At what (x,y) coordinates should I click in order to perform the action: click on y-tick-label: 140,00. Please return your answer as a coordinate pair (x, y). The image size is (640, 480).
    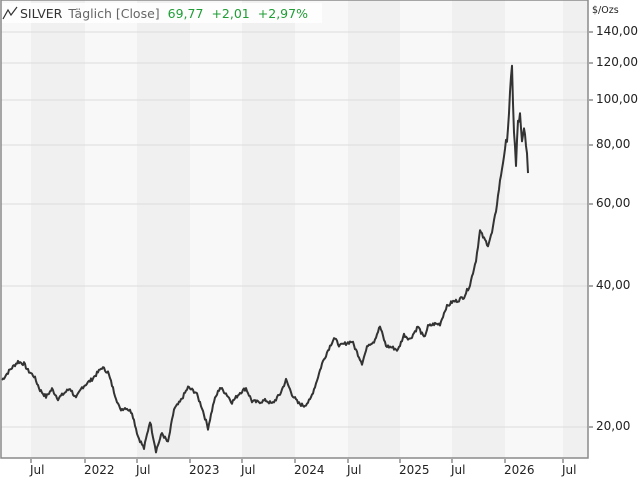
    Looking at the image, I should click on (617, 31).